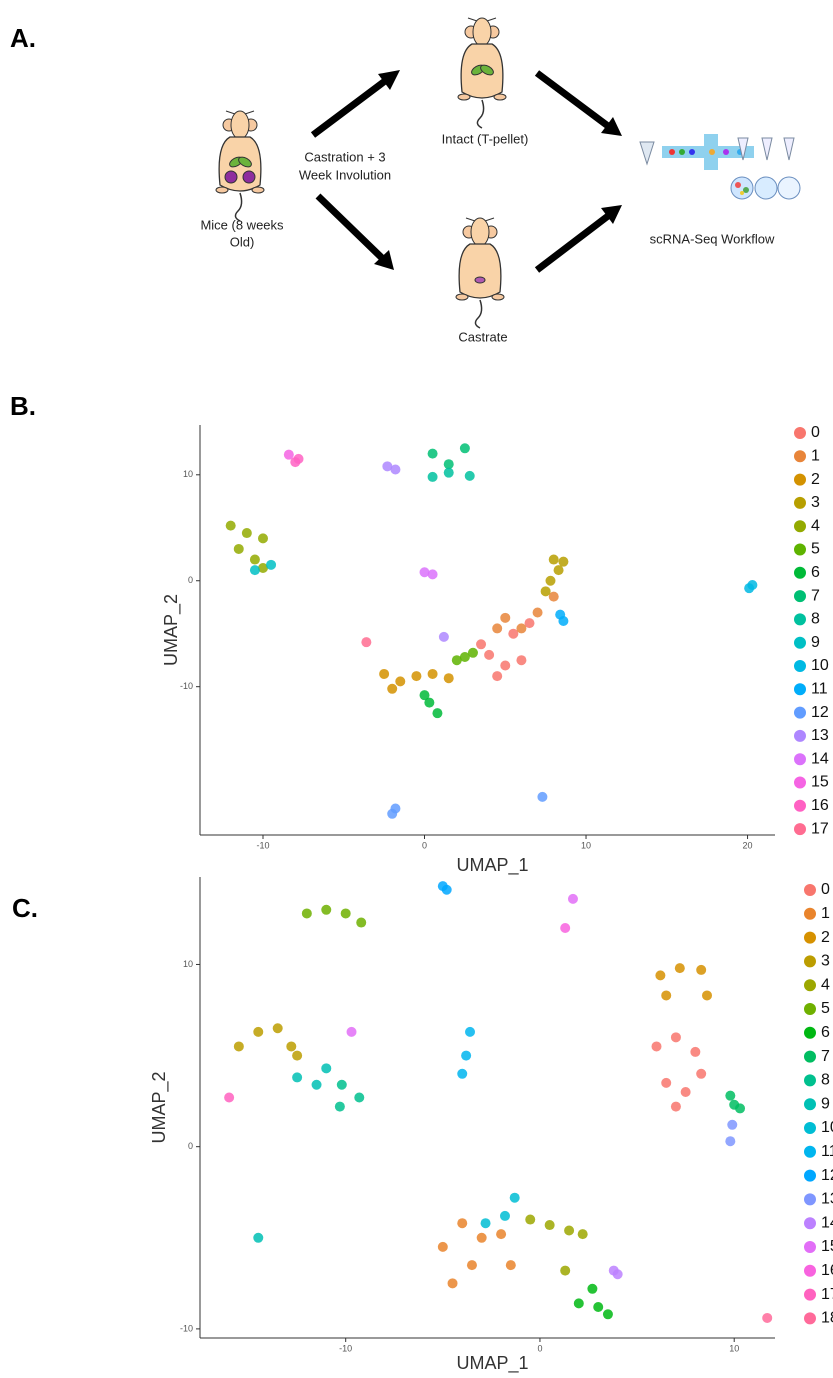 This screenshot has width=833, height=1378. I want to click on workflow-icon, so click(720, 167).